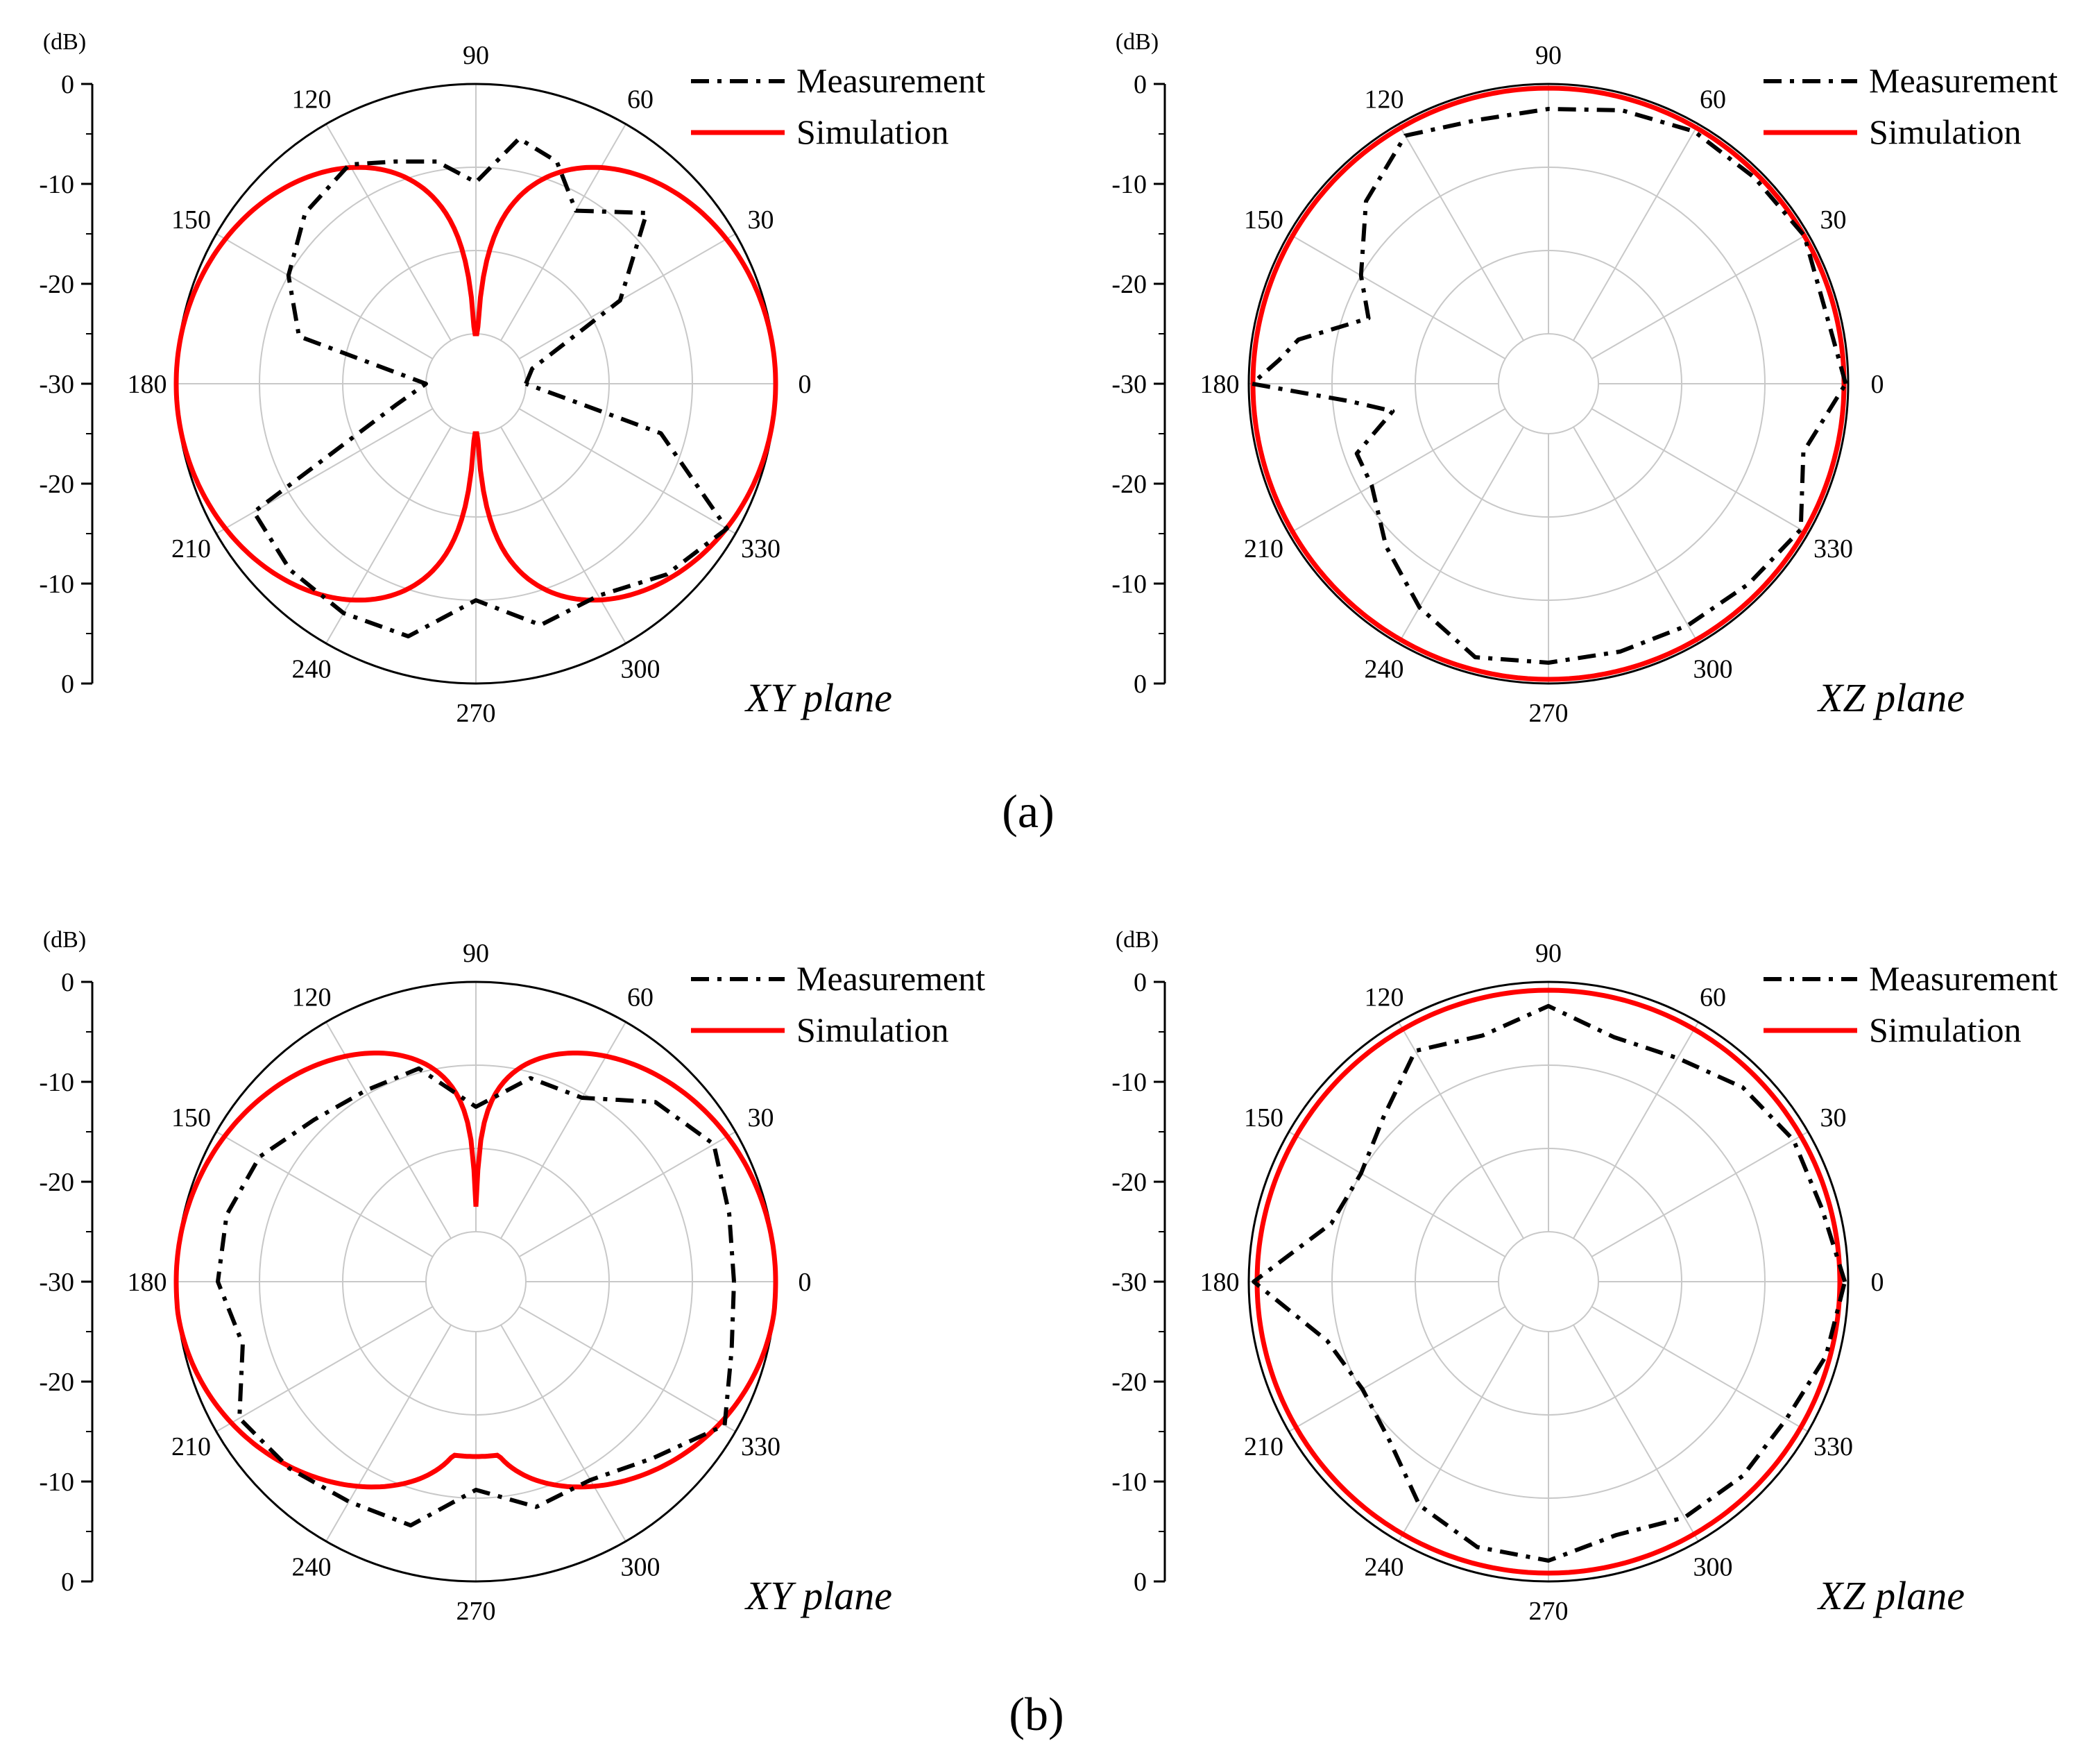 The height and width of the screenshot is (1757, 2100). I want to click on plane-label: XY plane, so click(818, 697).